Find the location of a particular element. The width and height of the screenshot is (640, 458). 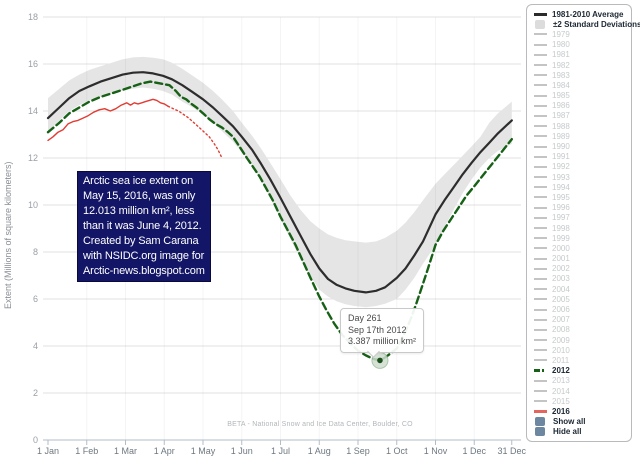

legend-swatch-hide-all is located at coordinates (540, 432).